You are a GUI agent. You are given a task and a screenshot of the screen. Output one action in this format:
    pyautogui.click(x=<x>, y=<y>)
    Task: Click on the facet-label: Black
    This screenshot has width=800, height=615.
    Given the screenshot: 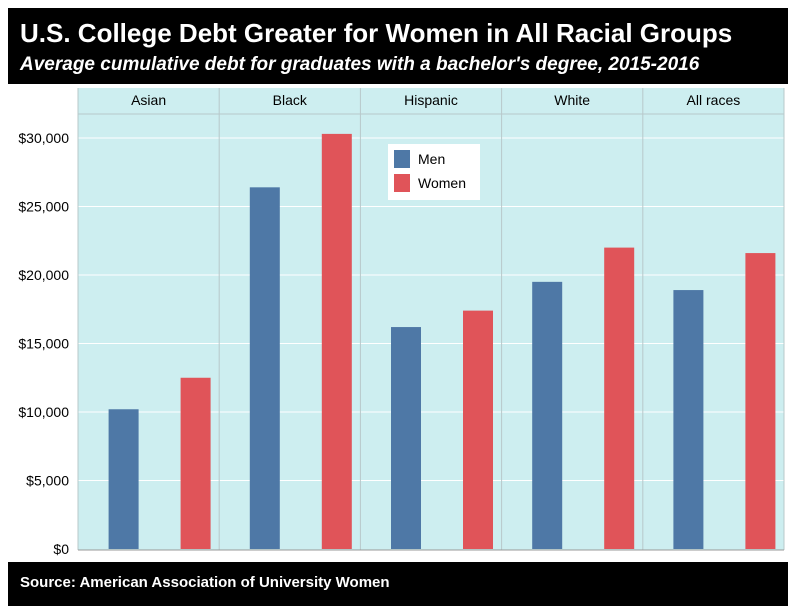 What is the action you would take?
    pyautogui.click(x=290, y=100)
    